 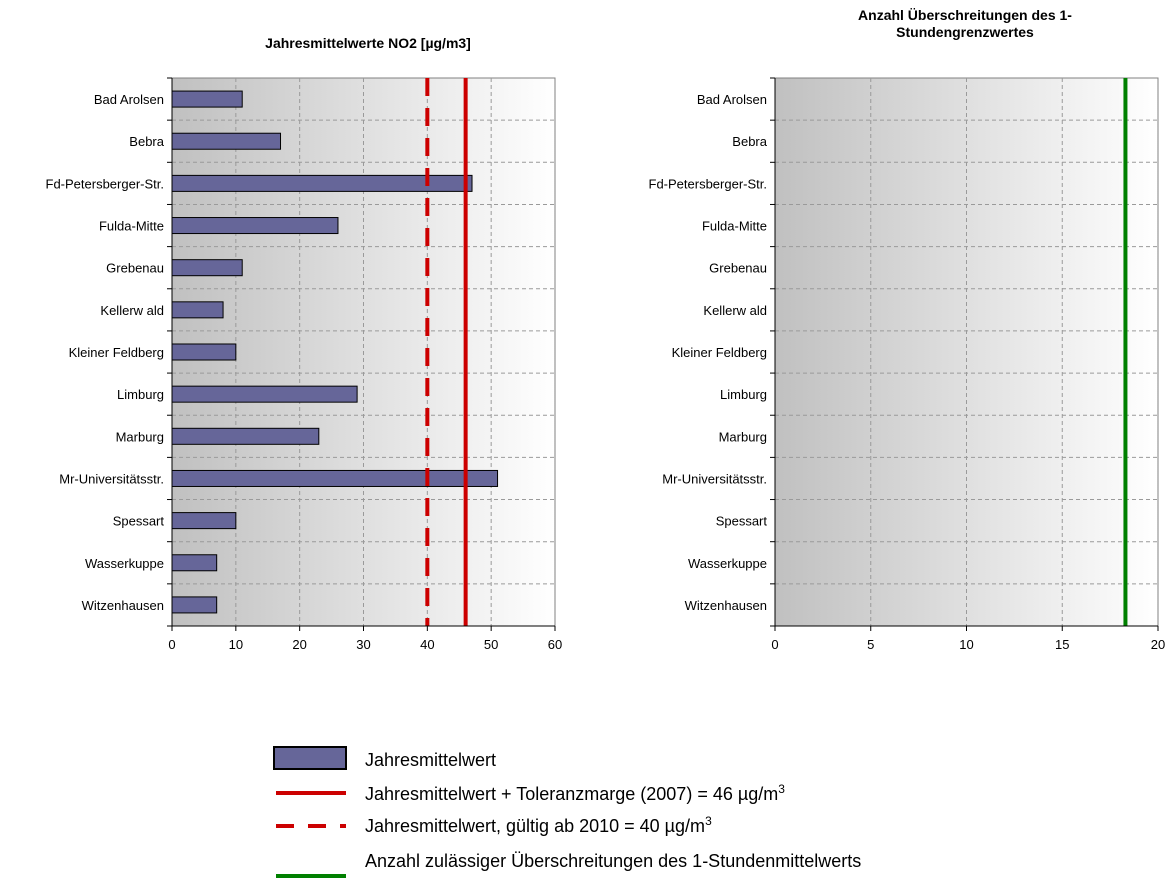 I want to click on left-x-tick-labels: 0 10 20 30 40 50 60, so click(x=365, y=639).